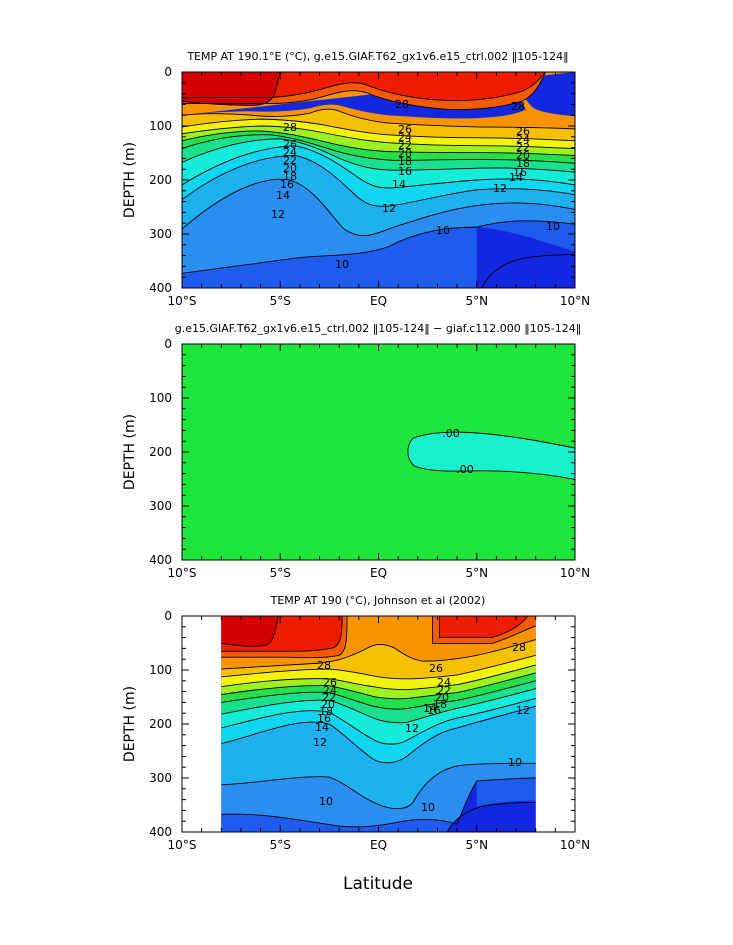  I want to click on p1-contour-lines, so click(378, 180).